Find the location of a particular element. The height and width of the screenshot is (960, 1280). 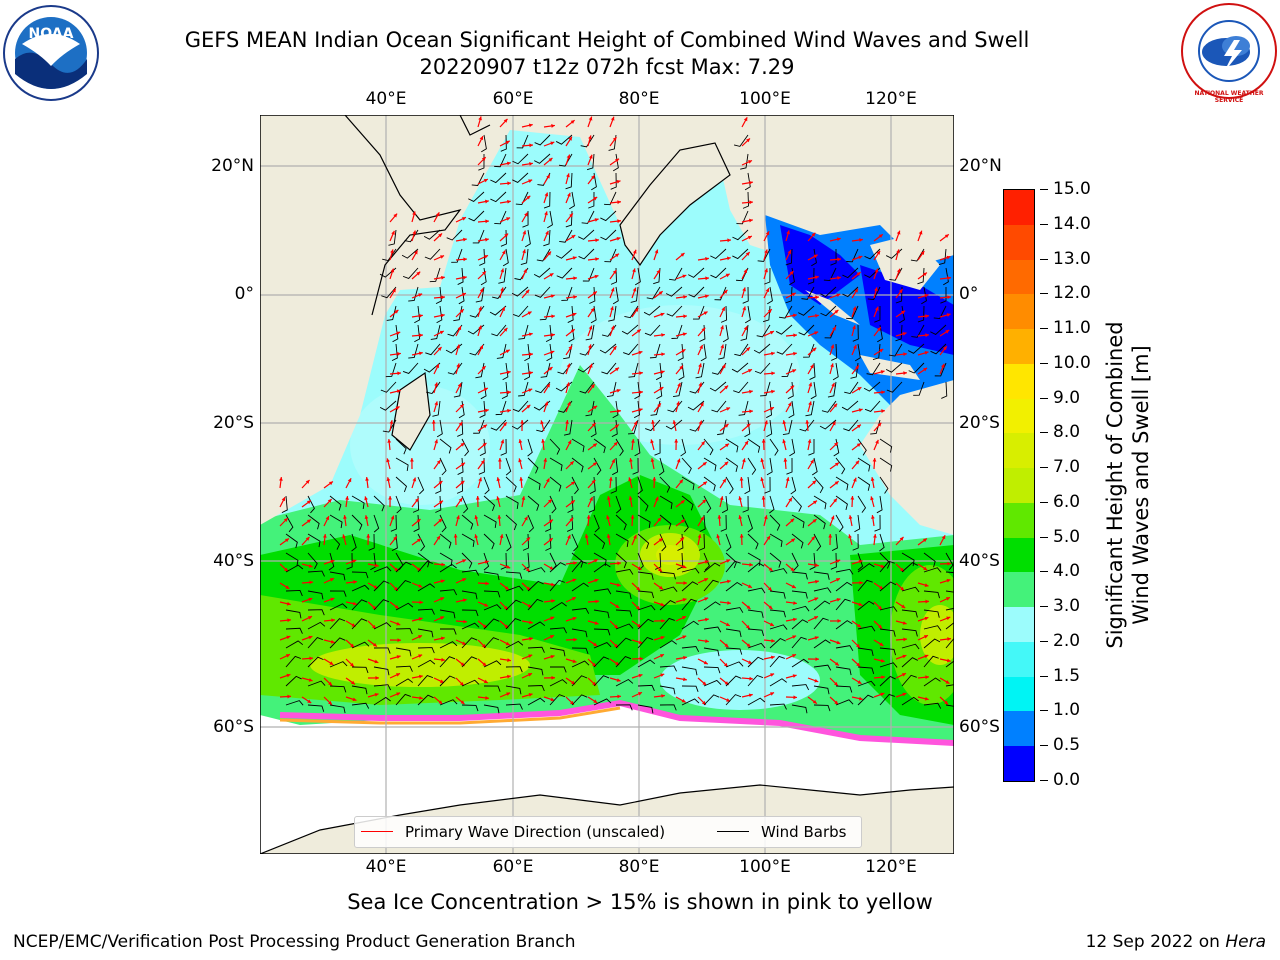

wind-barbs-swatch is located at coordinates (733, 831).